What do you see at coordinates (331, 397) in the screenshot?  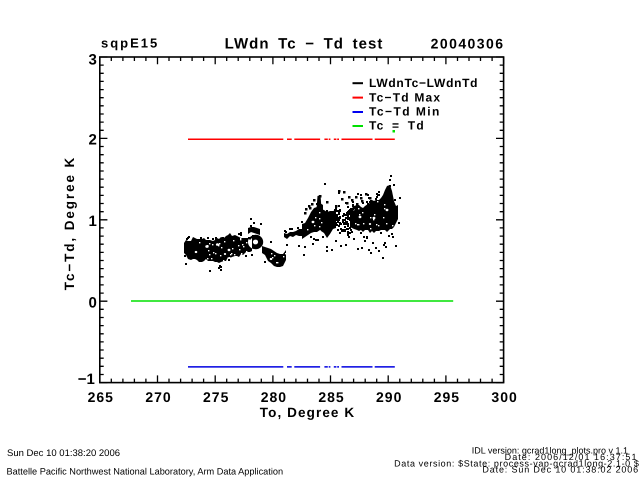 I see `svg-text: 285` at bounding box center [331, 397].